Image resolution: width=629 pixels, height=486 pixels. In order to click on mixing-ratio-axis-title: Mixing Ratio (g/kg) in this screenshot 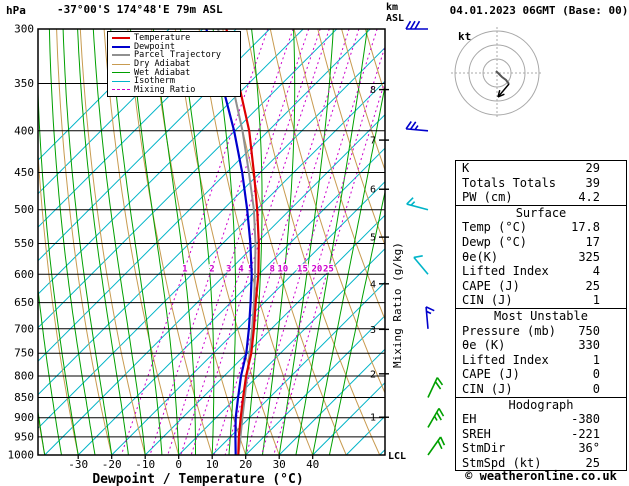, I will do `click(397, 305)`.